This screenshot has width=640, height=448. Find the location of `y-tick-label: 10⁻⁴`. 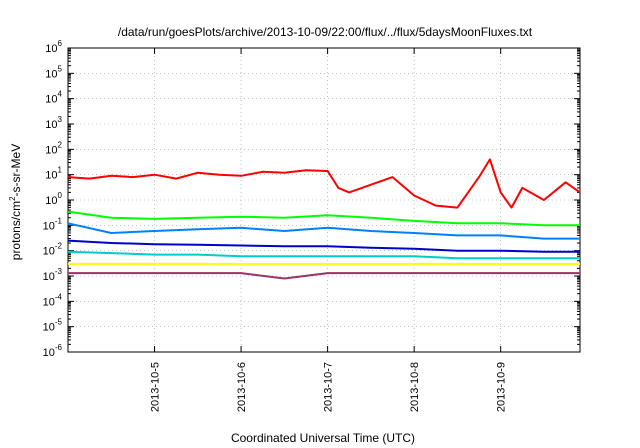

y-tick-label: 10⁻⁴ is located at coordinates (53, 300).